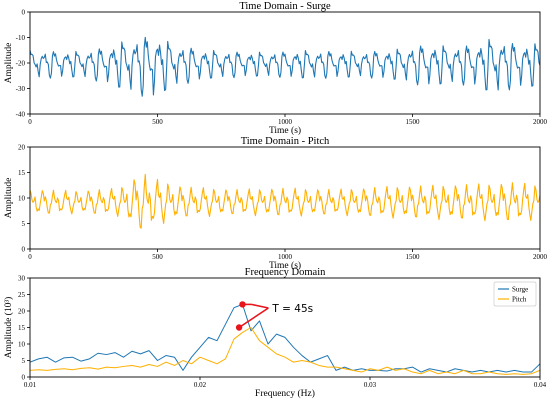 Image resolution: width=550 pixels, height=401 pixels. Describe the element at coordinates (285, 6) in the screenshot. I see `chart-title: Time Domain - Surge` at that location.